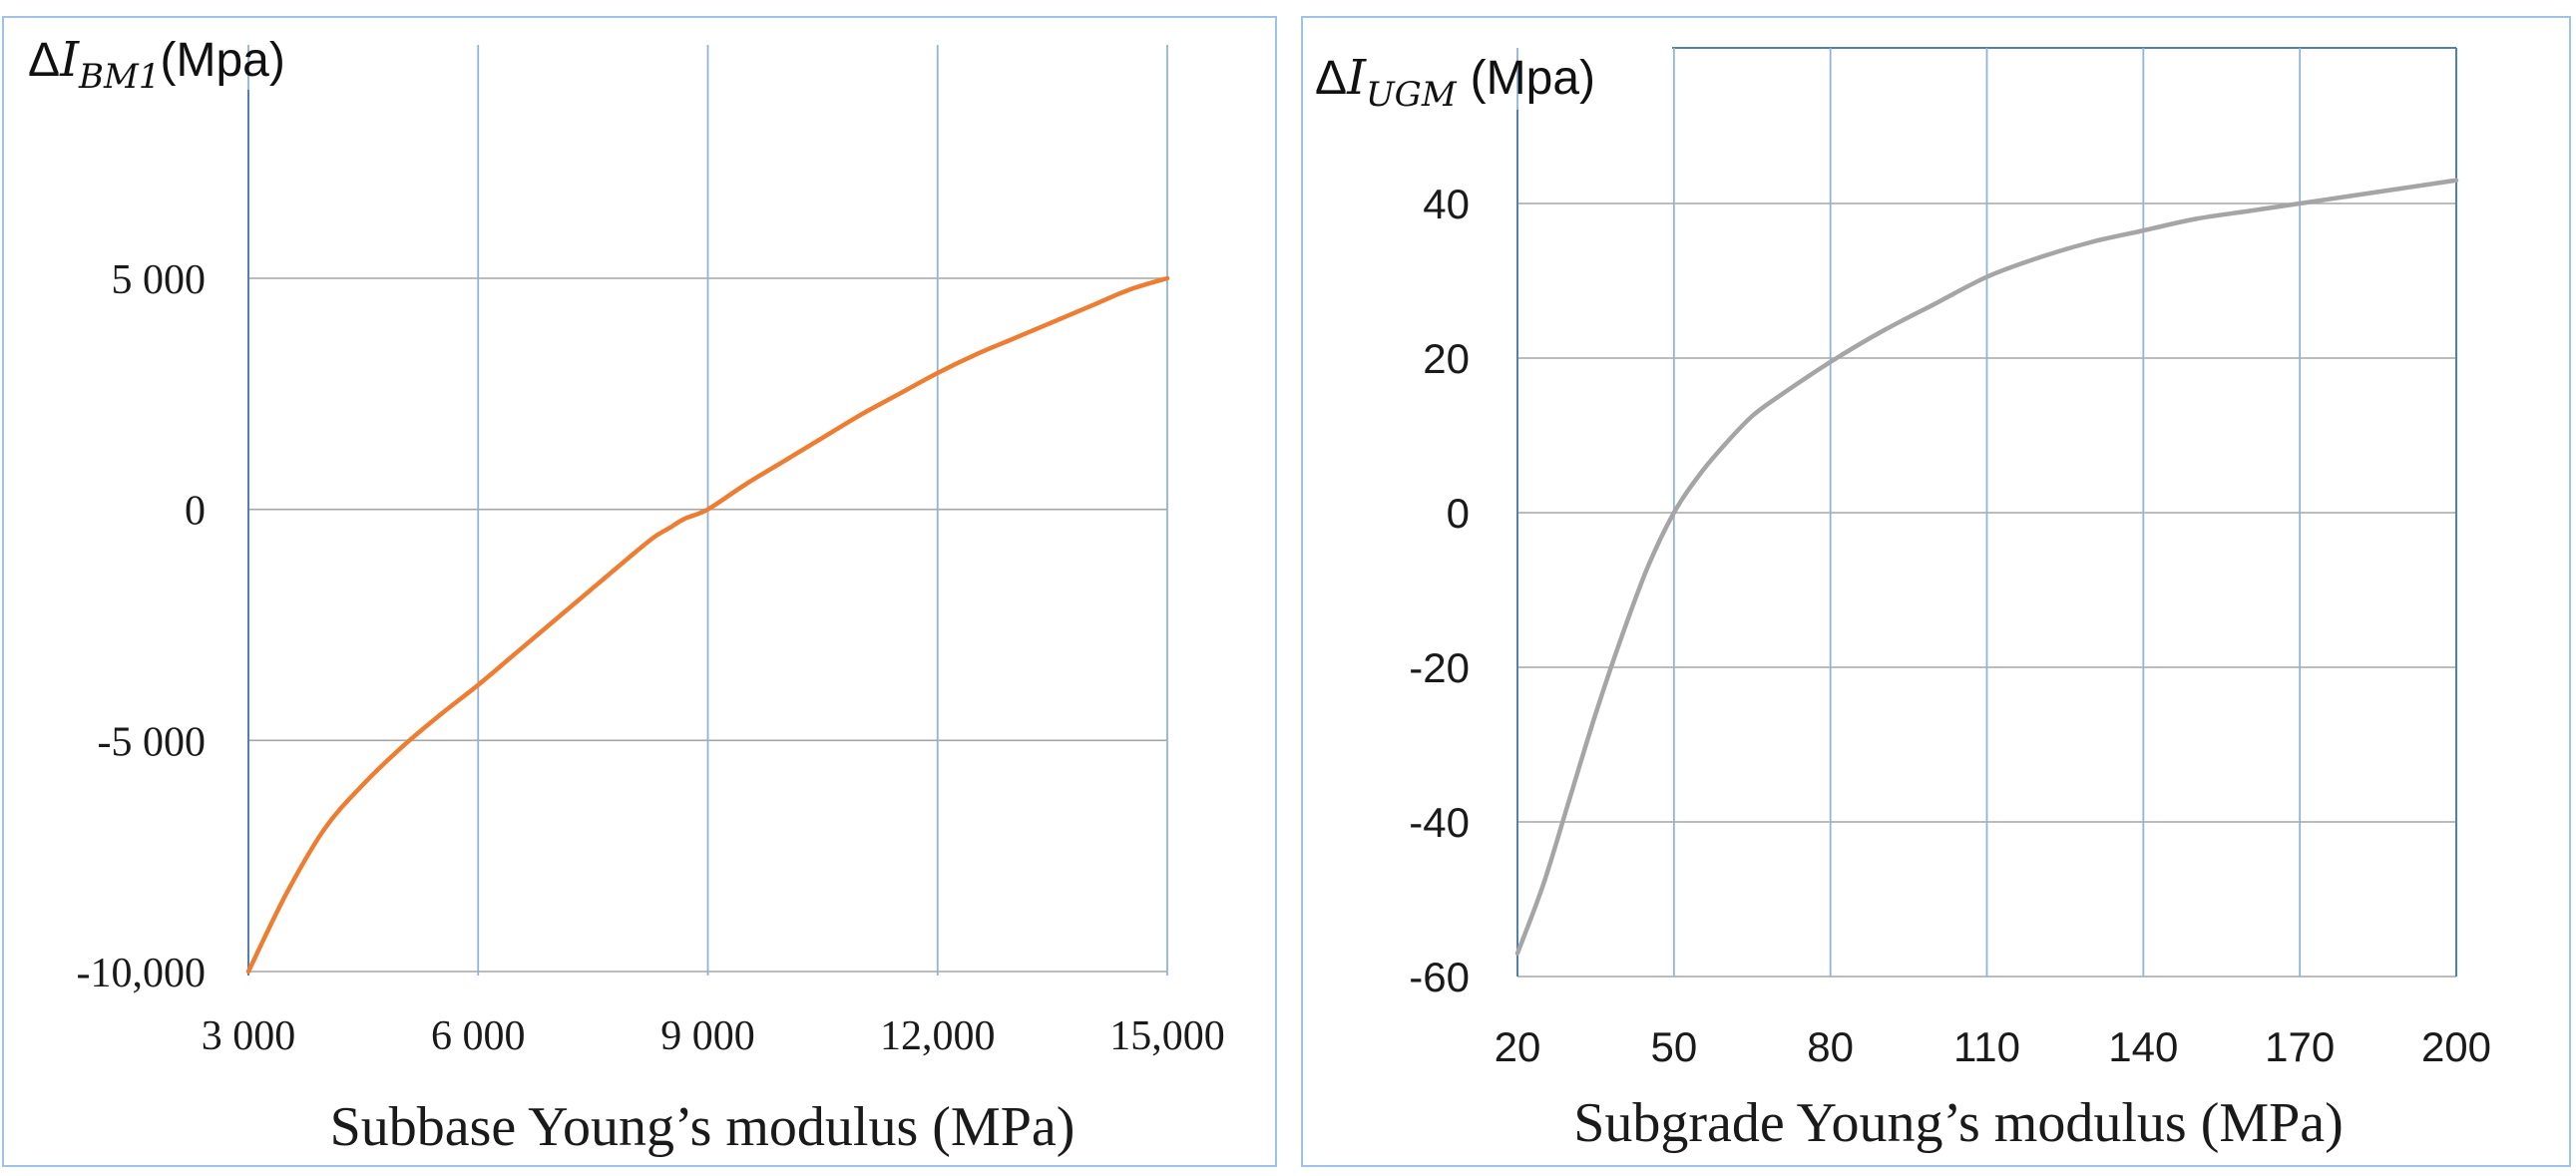 Image resolution: width=2576 pixels, height=1176 pixels. I want to click on x-tick-label: 3 000, so click(249, 1036).